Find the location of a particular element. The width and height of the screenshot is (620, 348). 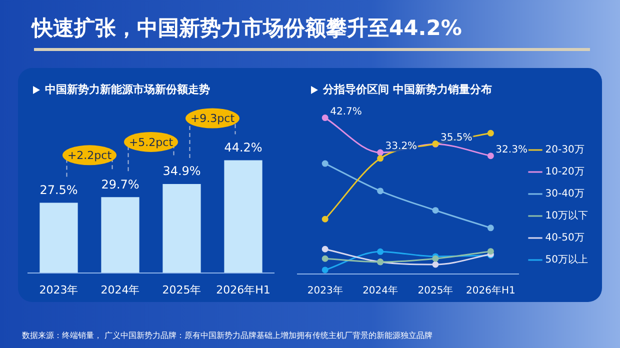

legend-label: 30-40万 is located at coordinates (564, 194).